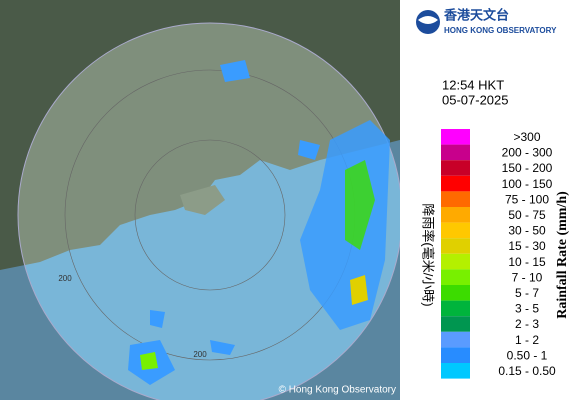  What do you see at coordinates (527, 340) in the screenshot?
I see `legend-label: 1 - 2` at bounding box center [527, 340].